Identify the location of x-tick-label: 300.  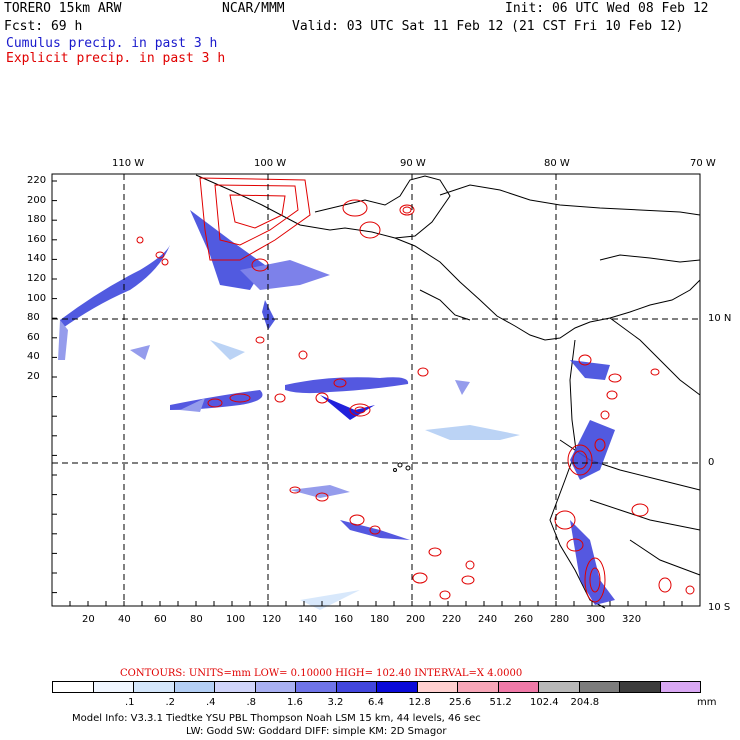
(596, 619).